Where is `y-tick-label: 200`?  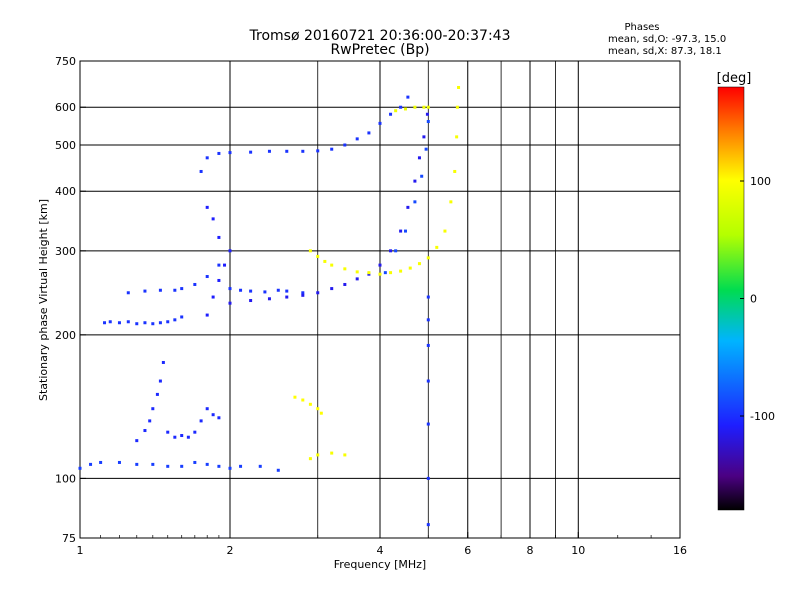 y-tick-label: 200 is located at coordinates (65, 335).